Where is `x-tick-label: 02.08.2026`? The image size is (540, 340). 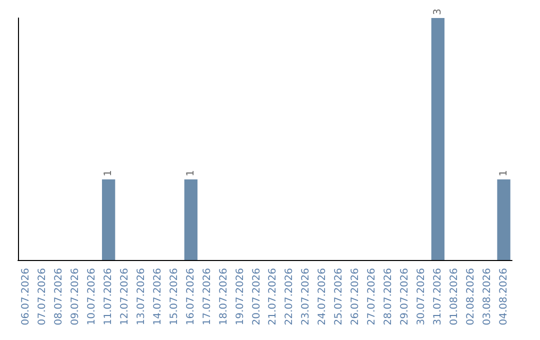
x-tick-label: 02.08.2026 is located at coordinates (470, 297).